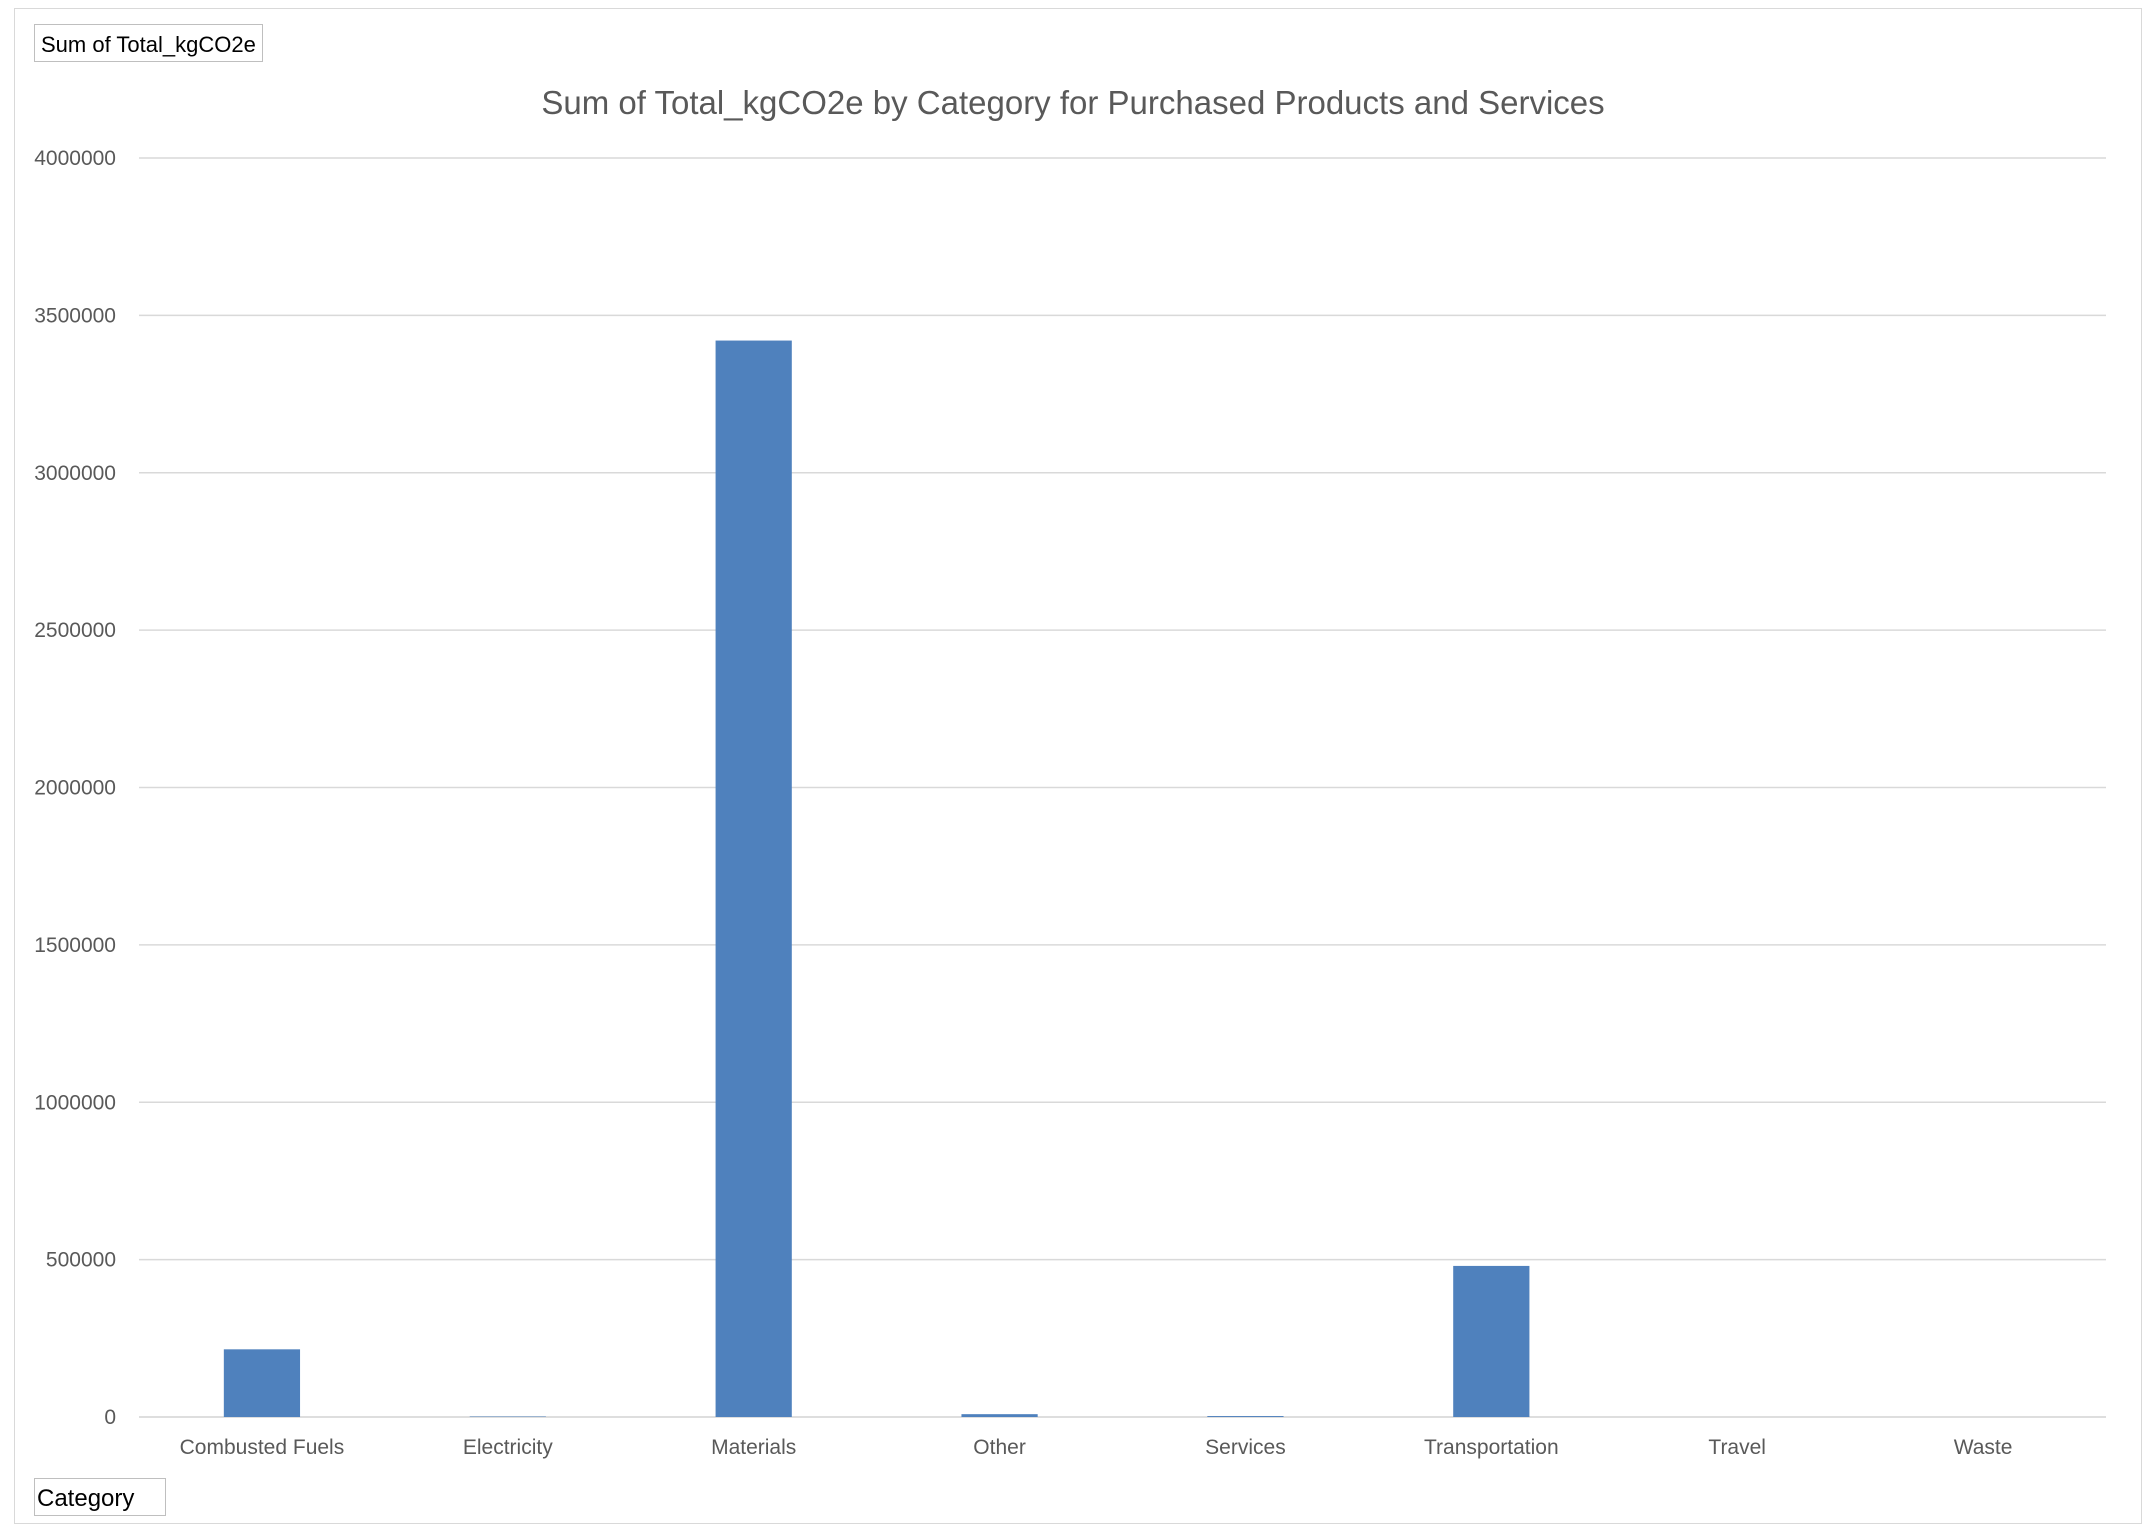 The image size is (2144, 1527). I want to click on x-tick-label: Electricity, so click(508, 1447).